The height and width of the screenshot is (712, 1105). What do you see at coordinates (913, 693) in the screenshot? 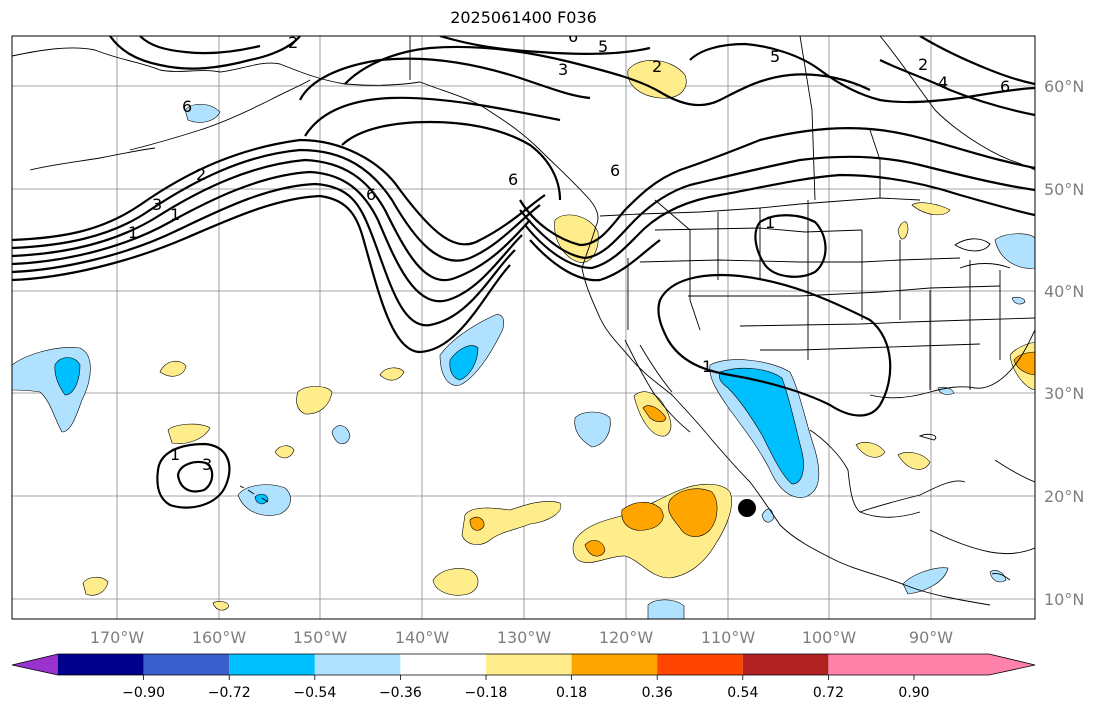
I see `colorbar-tick-label: 0.90` at bounding box center [913, 693].